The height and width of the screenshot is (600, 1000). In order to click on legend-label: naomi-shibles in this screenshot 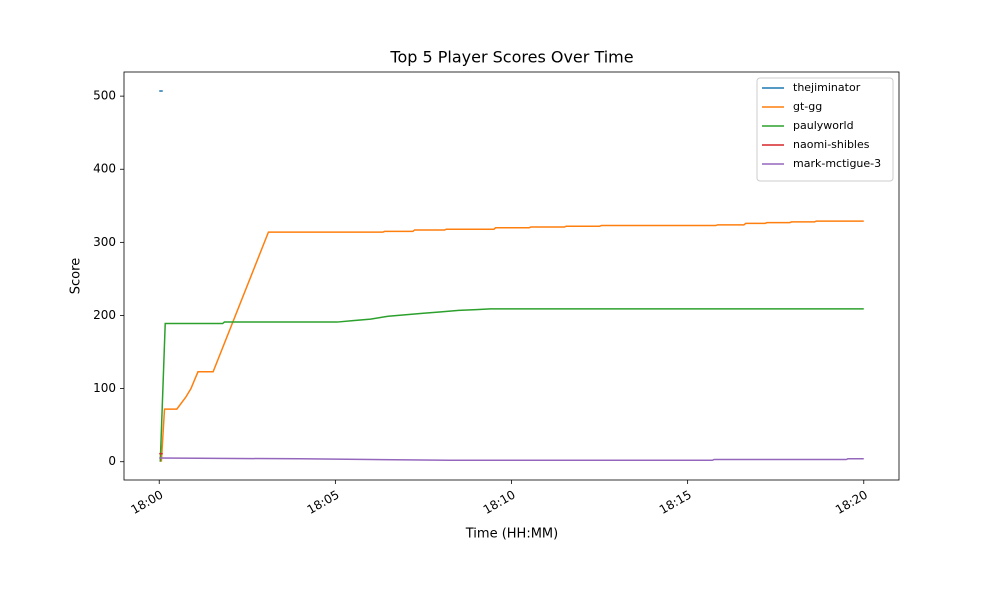, I will do `click(831, 144)`.